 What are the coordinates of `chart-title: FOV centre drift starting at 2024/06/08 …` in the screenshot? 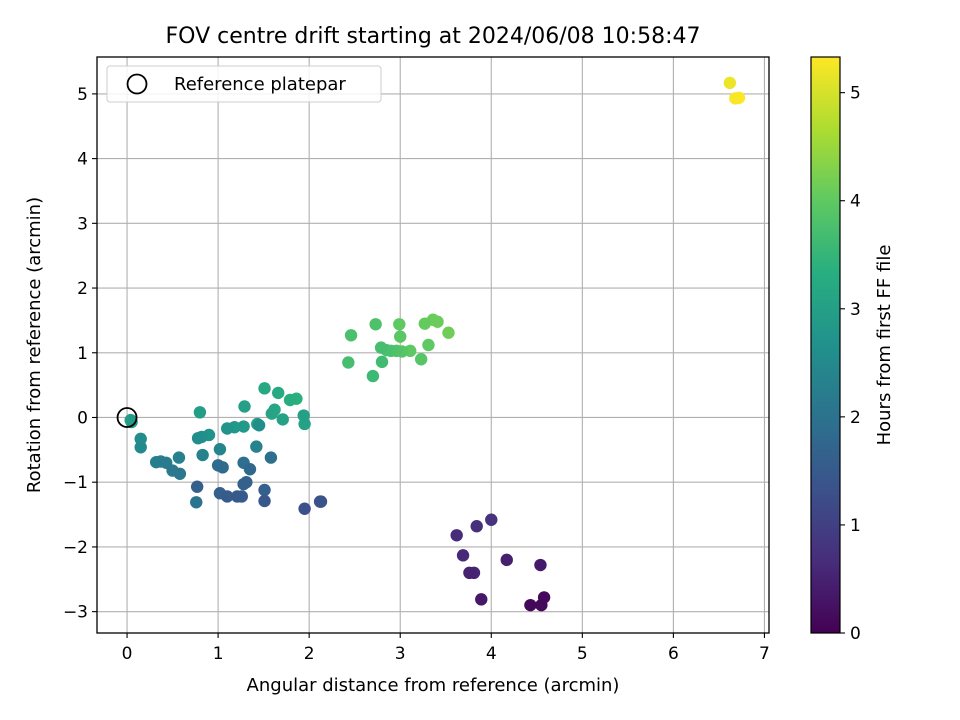 It's located at (433, 36).